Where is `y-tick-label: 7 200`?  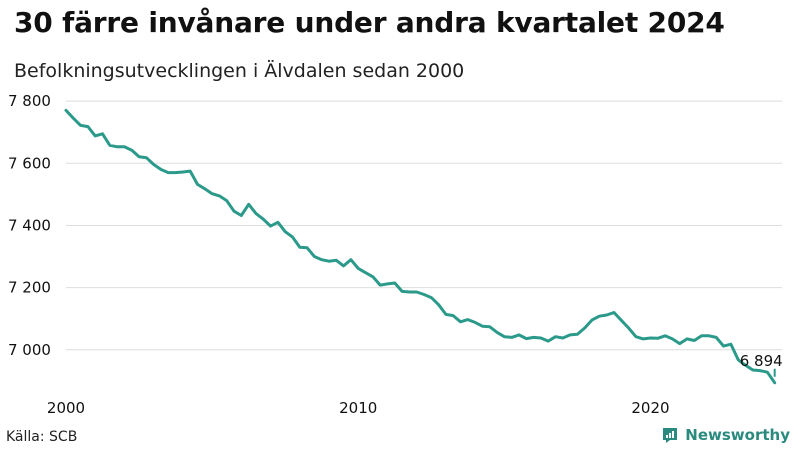 y-tick-label: 7 200 is located at coordinates (29, 288).